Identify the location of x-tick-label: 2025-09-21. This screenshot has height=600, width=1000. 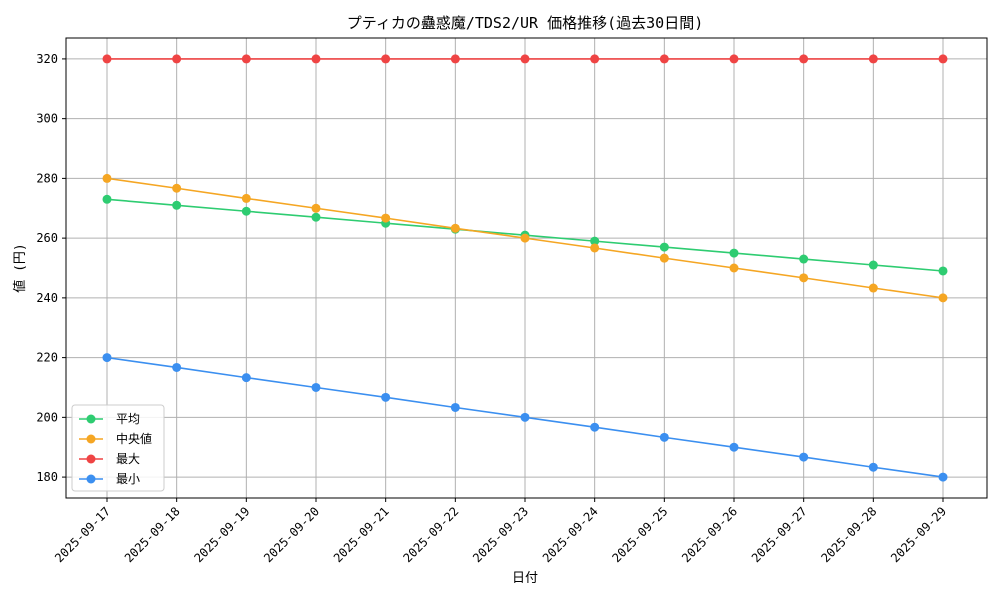
(361, 534).